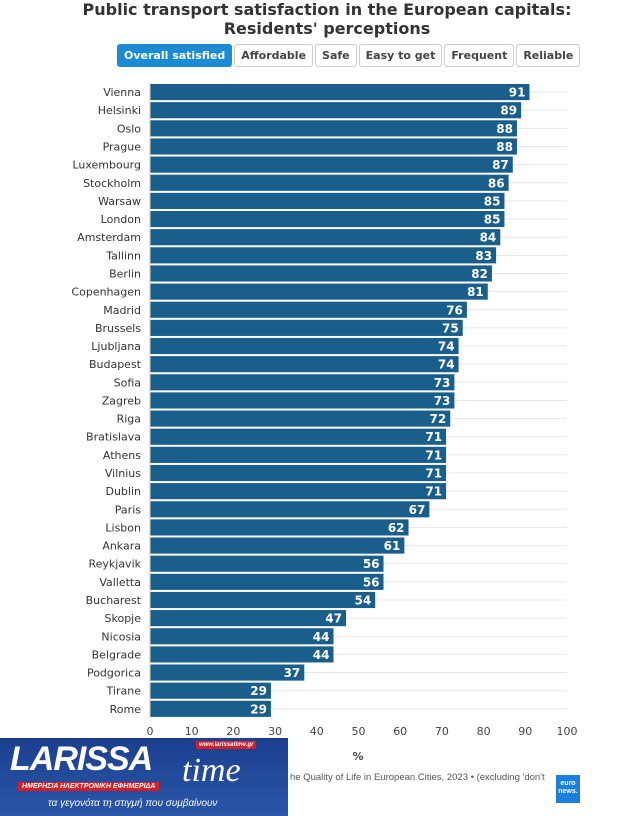  Describe the element at coordinates (275, 731) in the screenshot. I see `x-tick-label: 30` at that location.